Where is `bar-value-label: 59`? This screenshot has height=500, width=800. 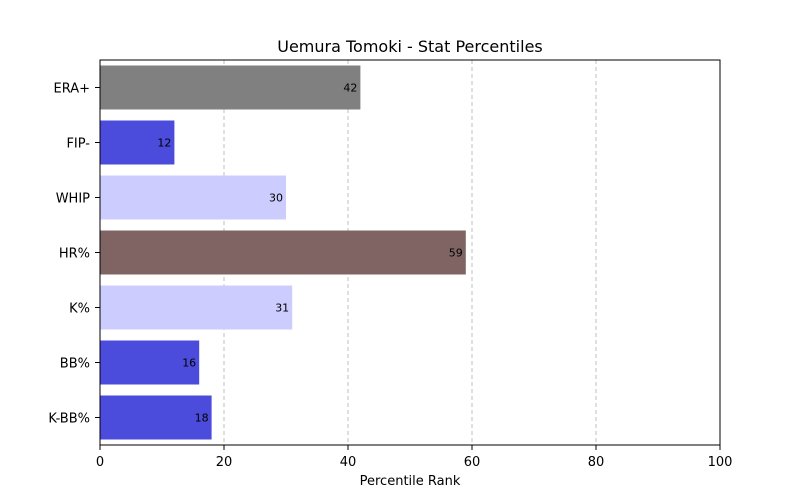
bar-value-label: 59 is located at coordinates (456, 253).